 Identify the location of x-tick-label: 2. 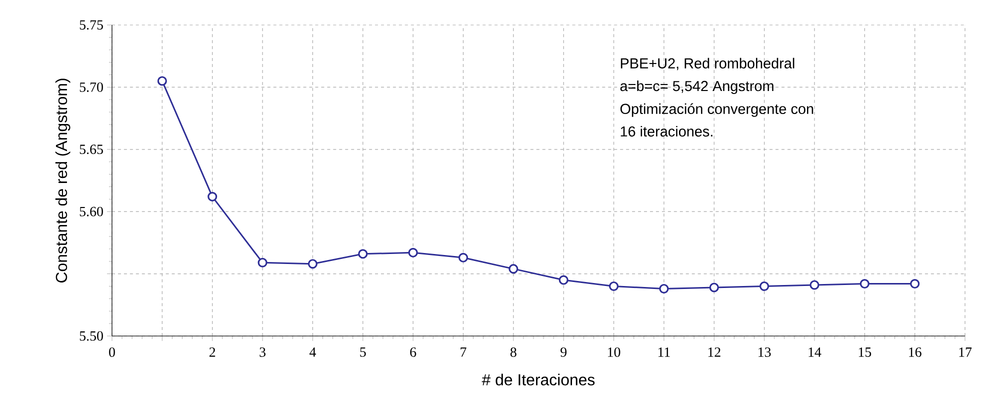
(212, 352).